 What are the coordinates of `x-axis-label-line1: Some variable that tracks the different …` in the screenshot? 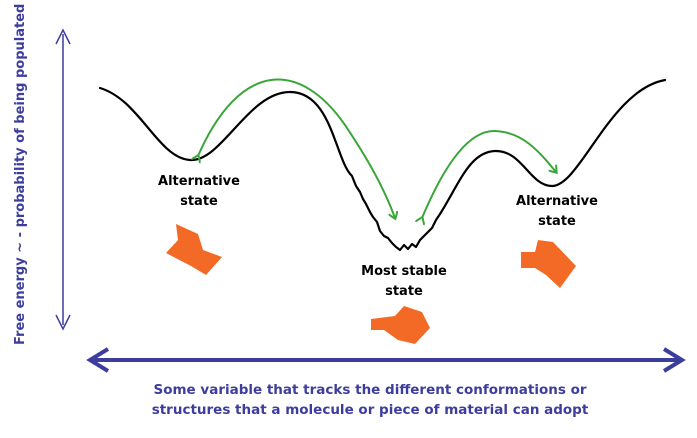 It's located at (370, 390).